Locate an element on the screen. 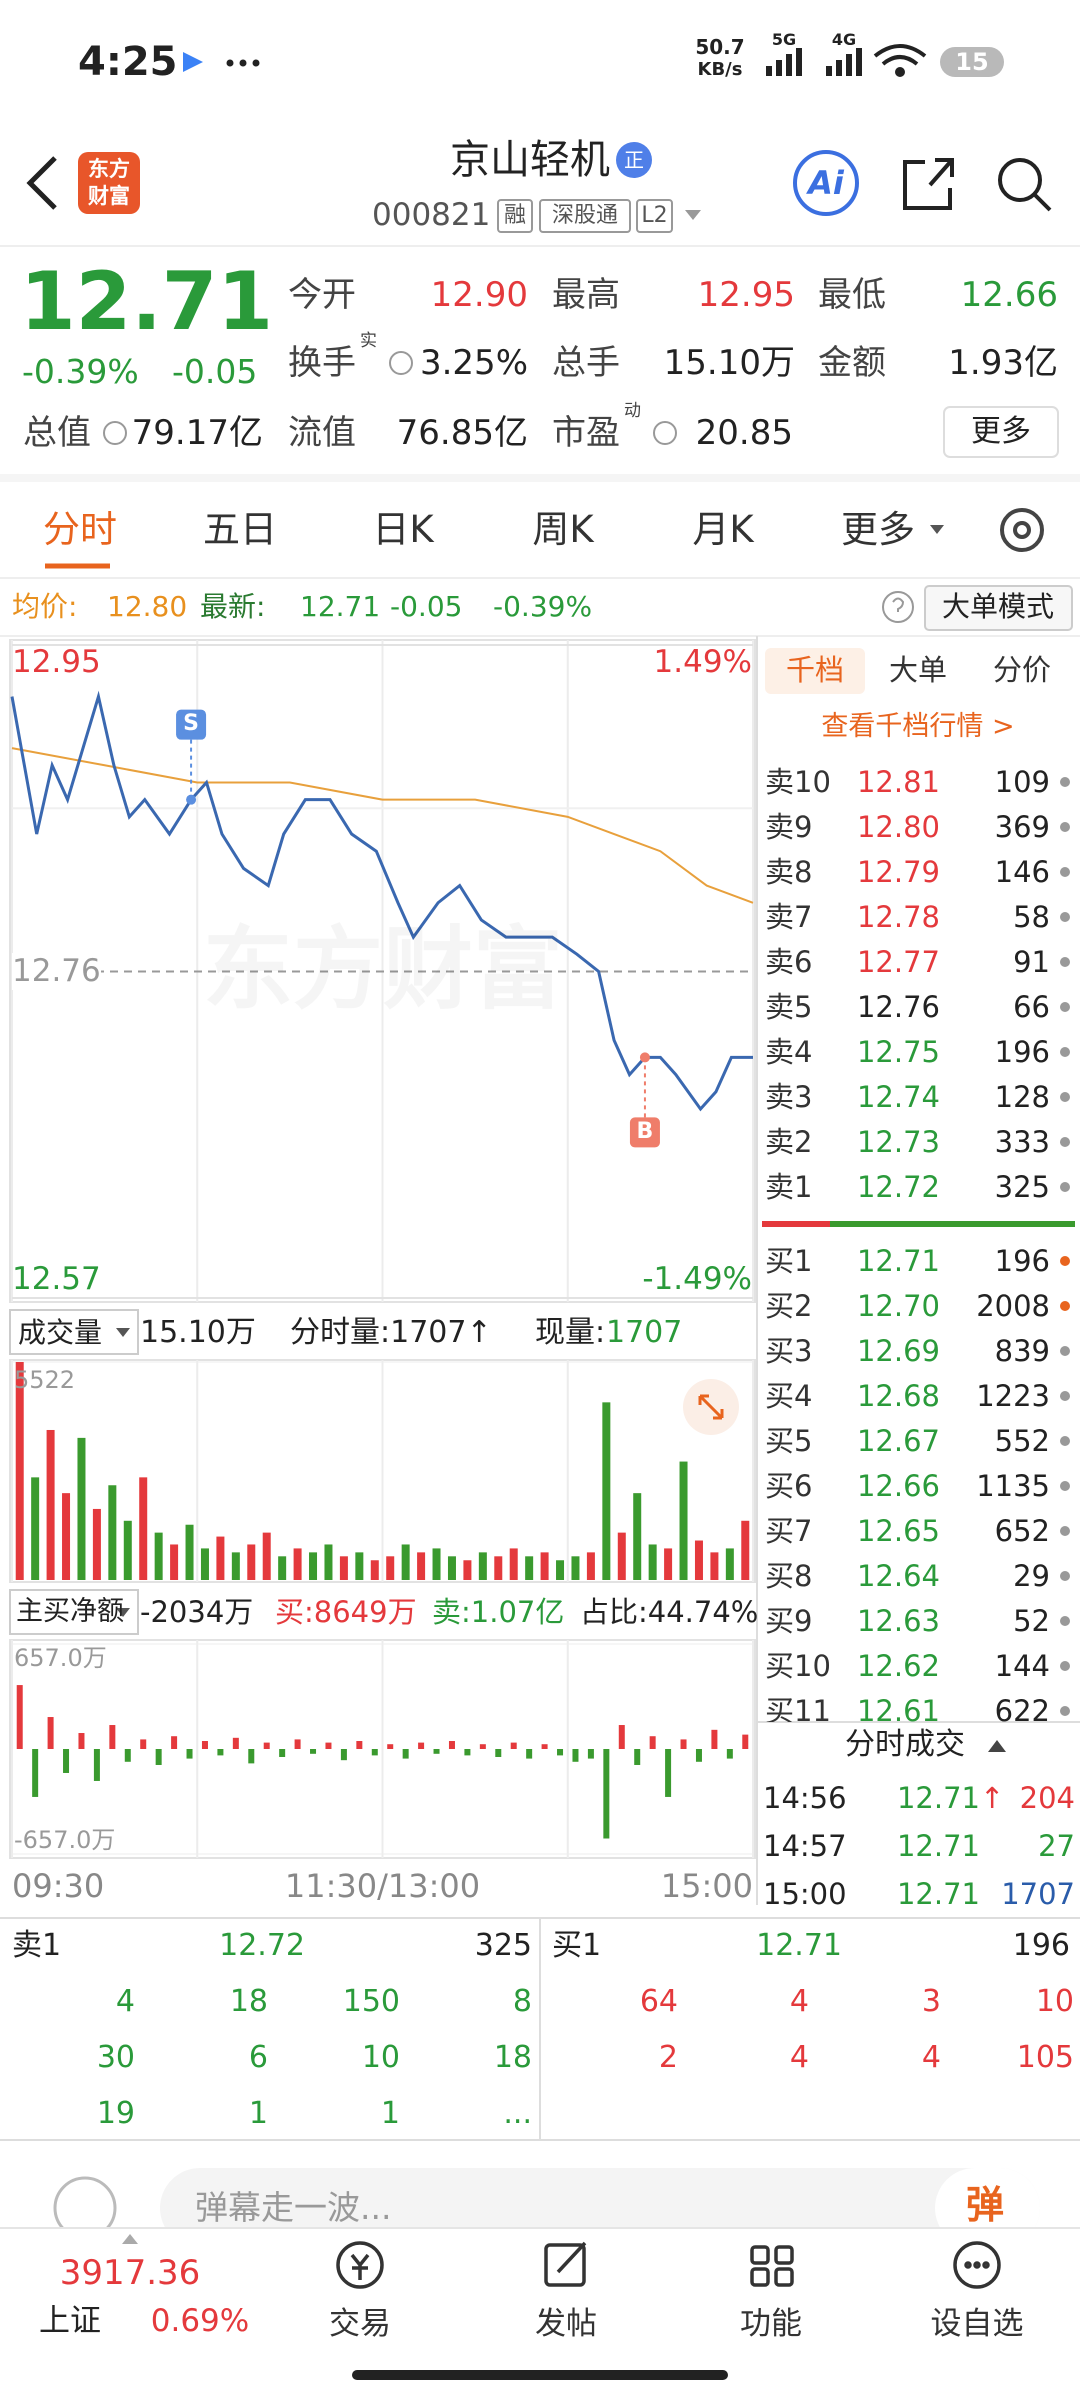  tab: 更多 is located at coordinates (878, 529).